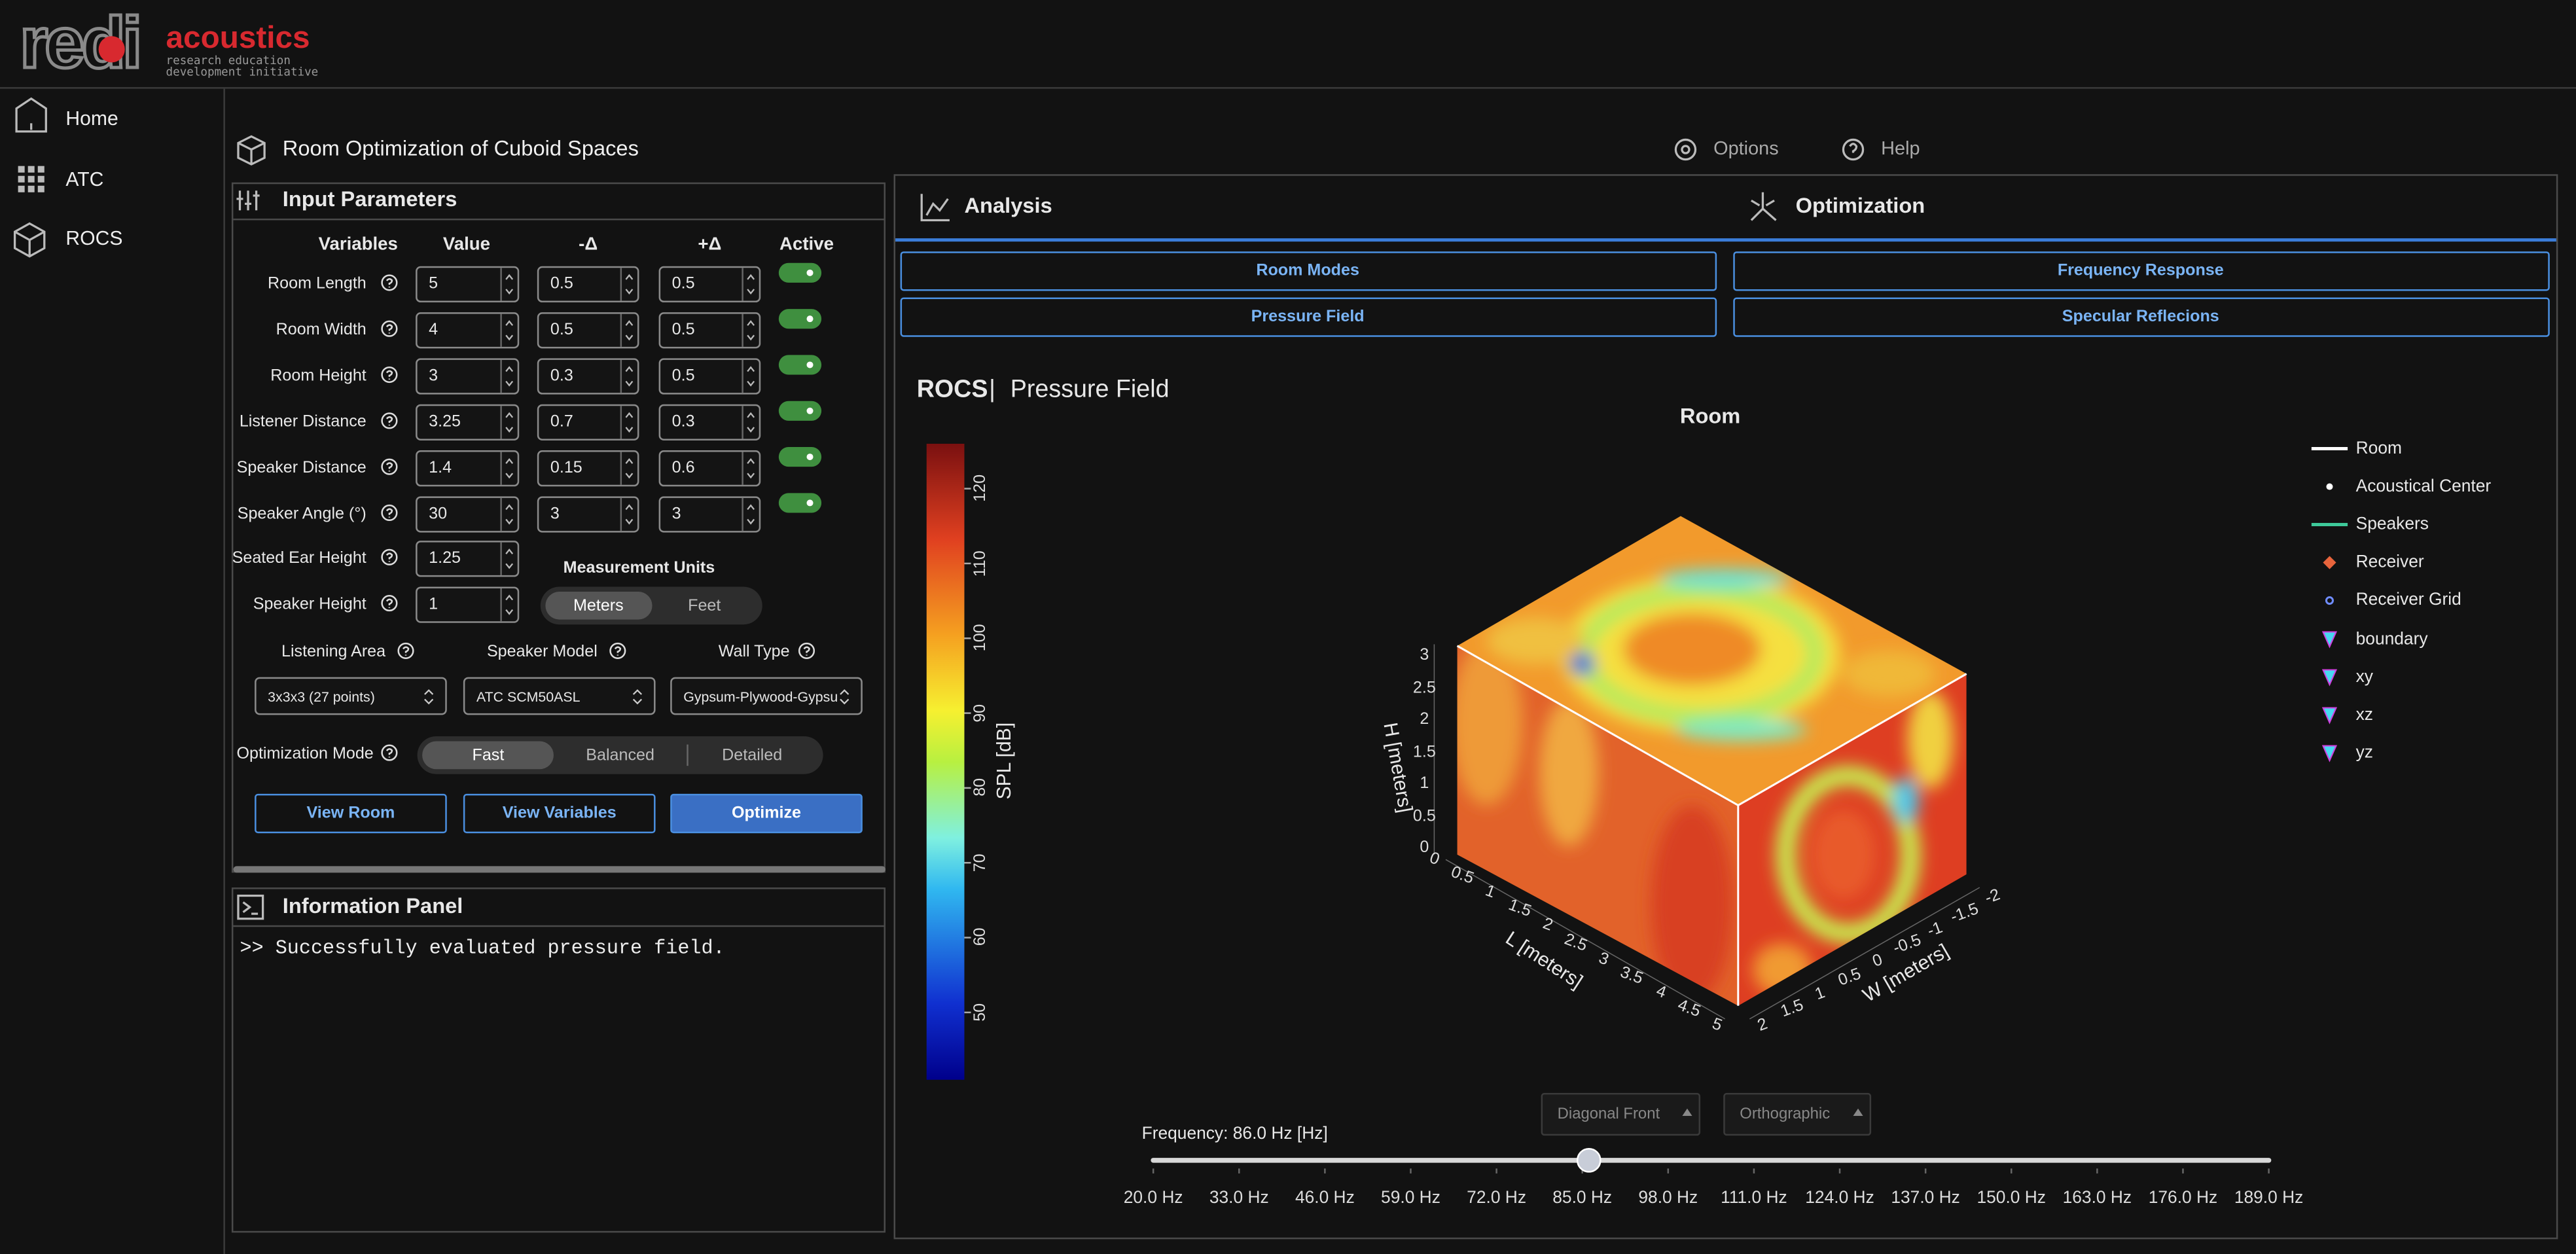 This screenshot has width=2576, height=1254. What do you see at coordinates (806, 245) in the screenshot?
I see `column-header: Active` at bounding box center [806, 245].